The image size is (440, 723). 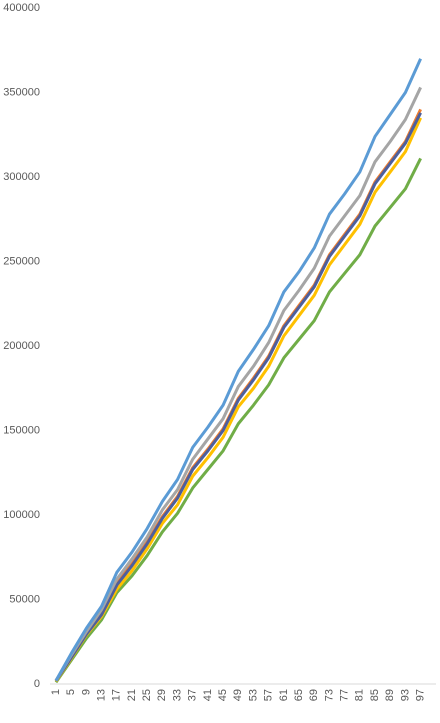 What do you see at coordinates (223, 695) in the screenshot?
I see `x-tick-label: 45` at bounding box center [223, 695].